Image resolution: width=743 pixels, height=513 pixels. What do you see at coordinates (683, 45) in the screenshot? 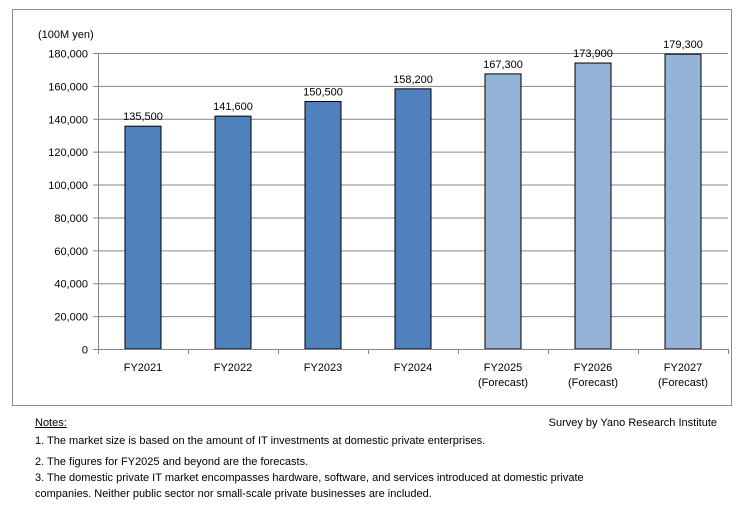
I see `data-label: 179,300` at bounding box center [683, 45].